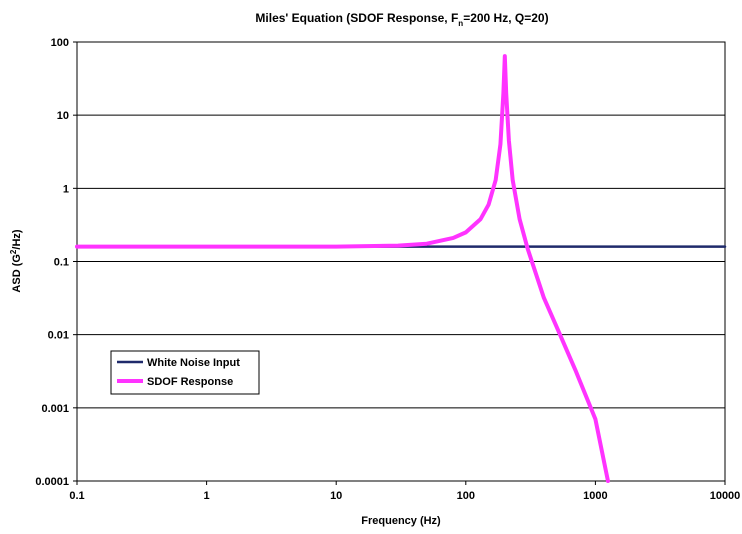  Describe the element at coordinates (356, 18) in the screenshot. I see `chart-title-main: Miles' Equation (SDOF Response, F` at that location.